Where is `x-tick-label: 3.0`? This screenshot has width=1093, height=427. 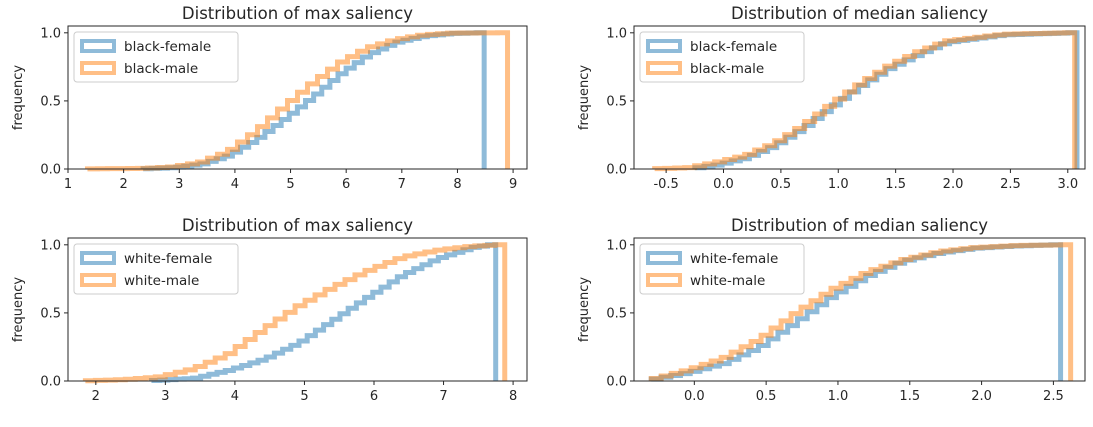
x-tick-label: 3.0 is located at coordinates (1067, 184).